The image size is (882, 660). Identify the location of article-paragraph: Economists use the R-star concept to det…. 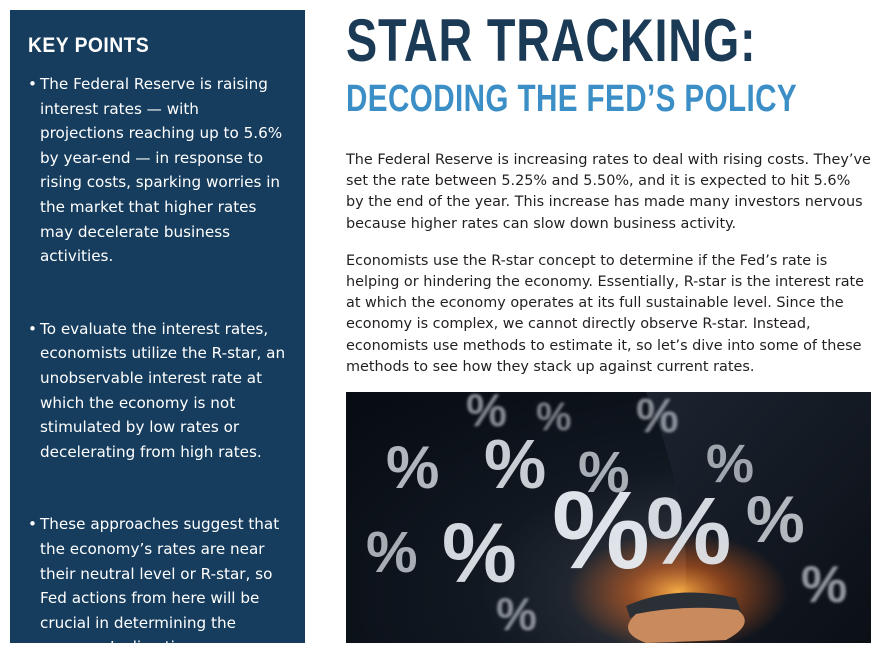
(605, 313).